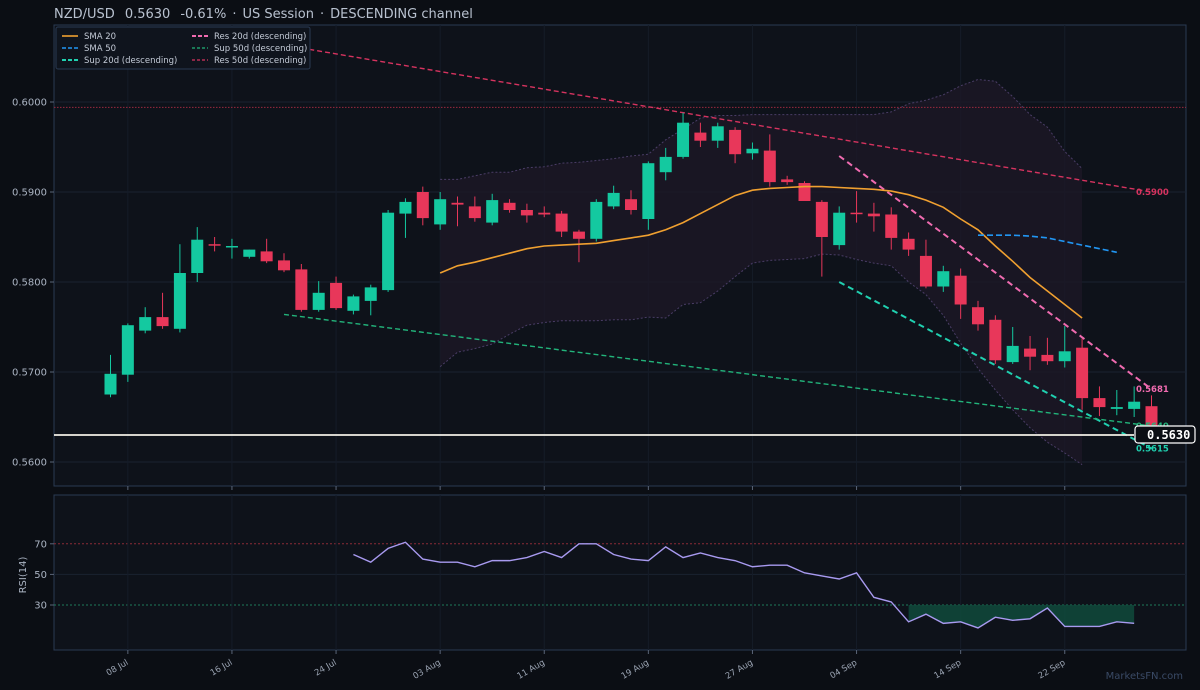 The image size is (1200, 690). What do you see at coordinates (40, 606) in the screenshot?
I see `rsi-ytick-label: 30` at bounding box center [40, 606].